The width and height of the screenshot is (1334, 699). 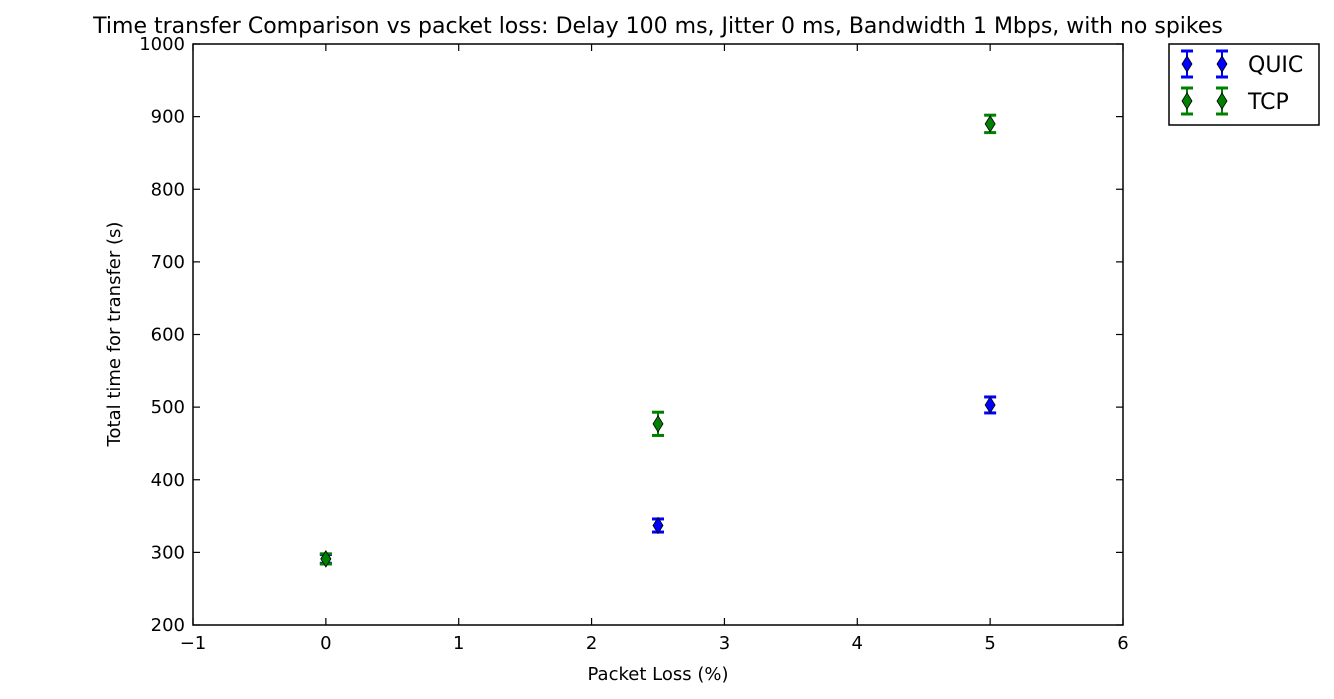 I want to click on x-tick-label: 0, so click(x=325, y=643).